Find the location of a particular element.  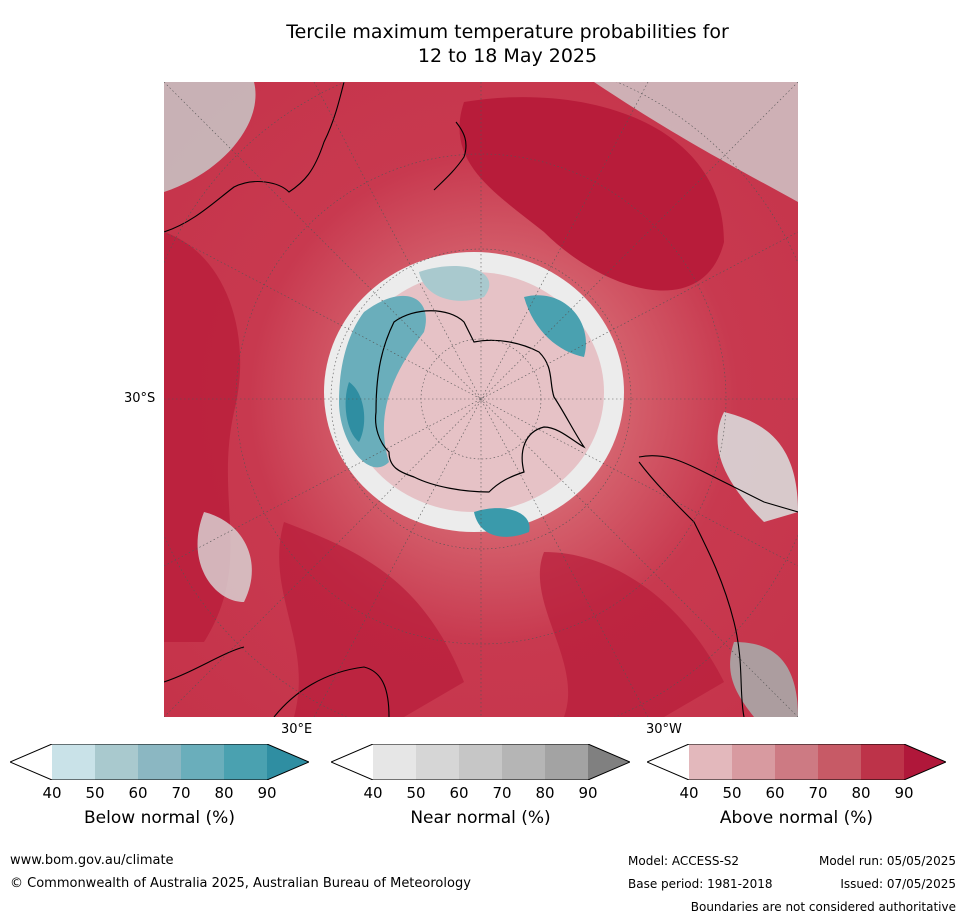

australia-coastline is located at coordinates (254, 157).